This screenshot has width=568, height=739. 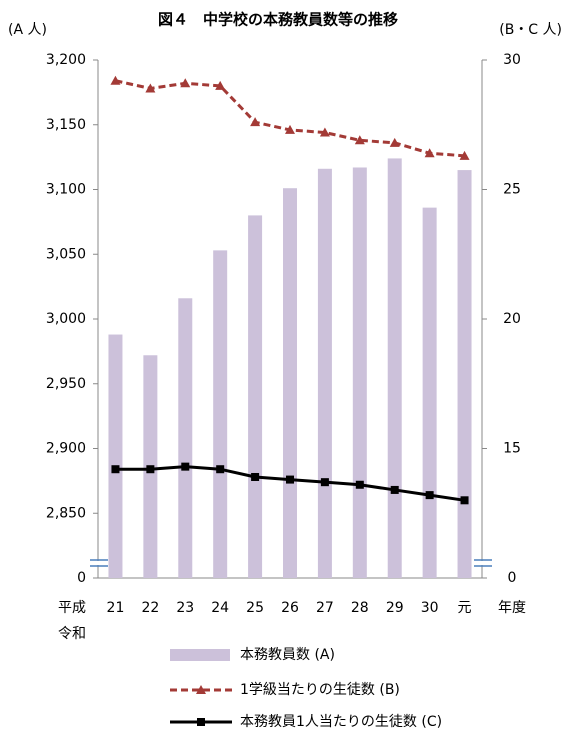 I want to click on legend-label: 本務教員数 (A), so click(x=287, y=655).